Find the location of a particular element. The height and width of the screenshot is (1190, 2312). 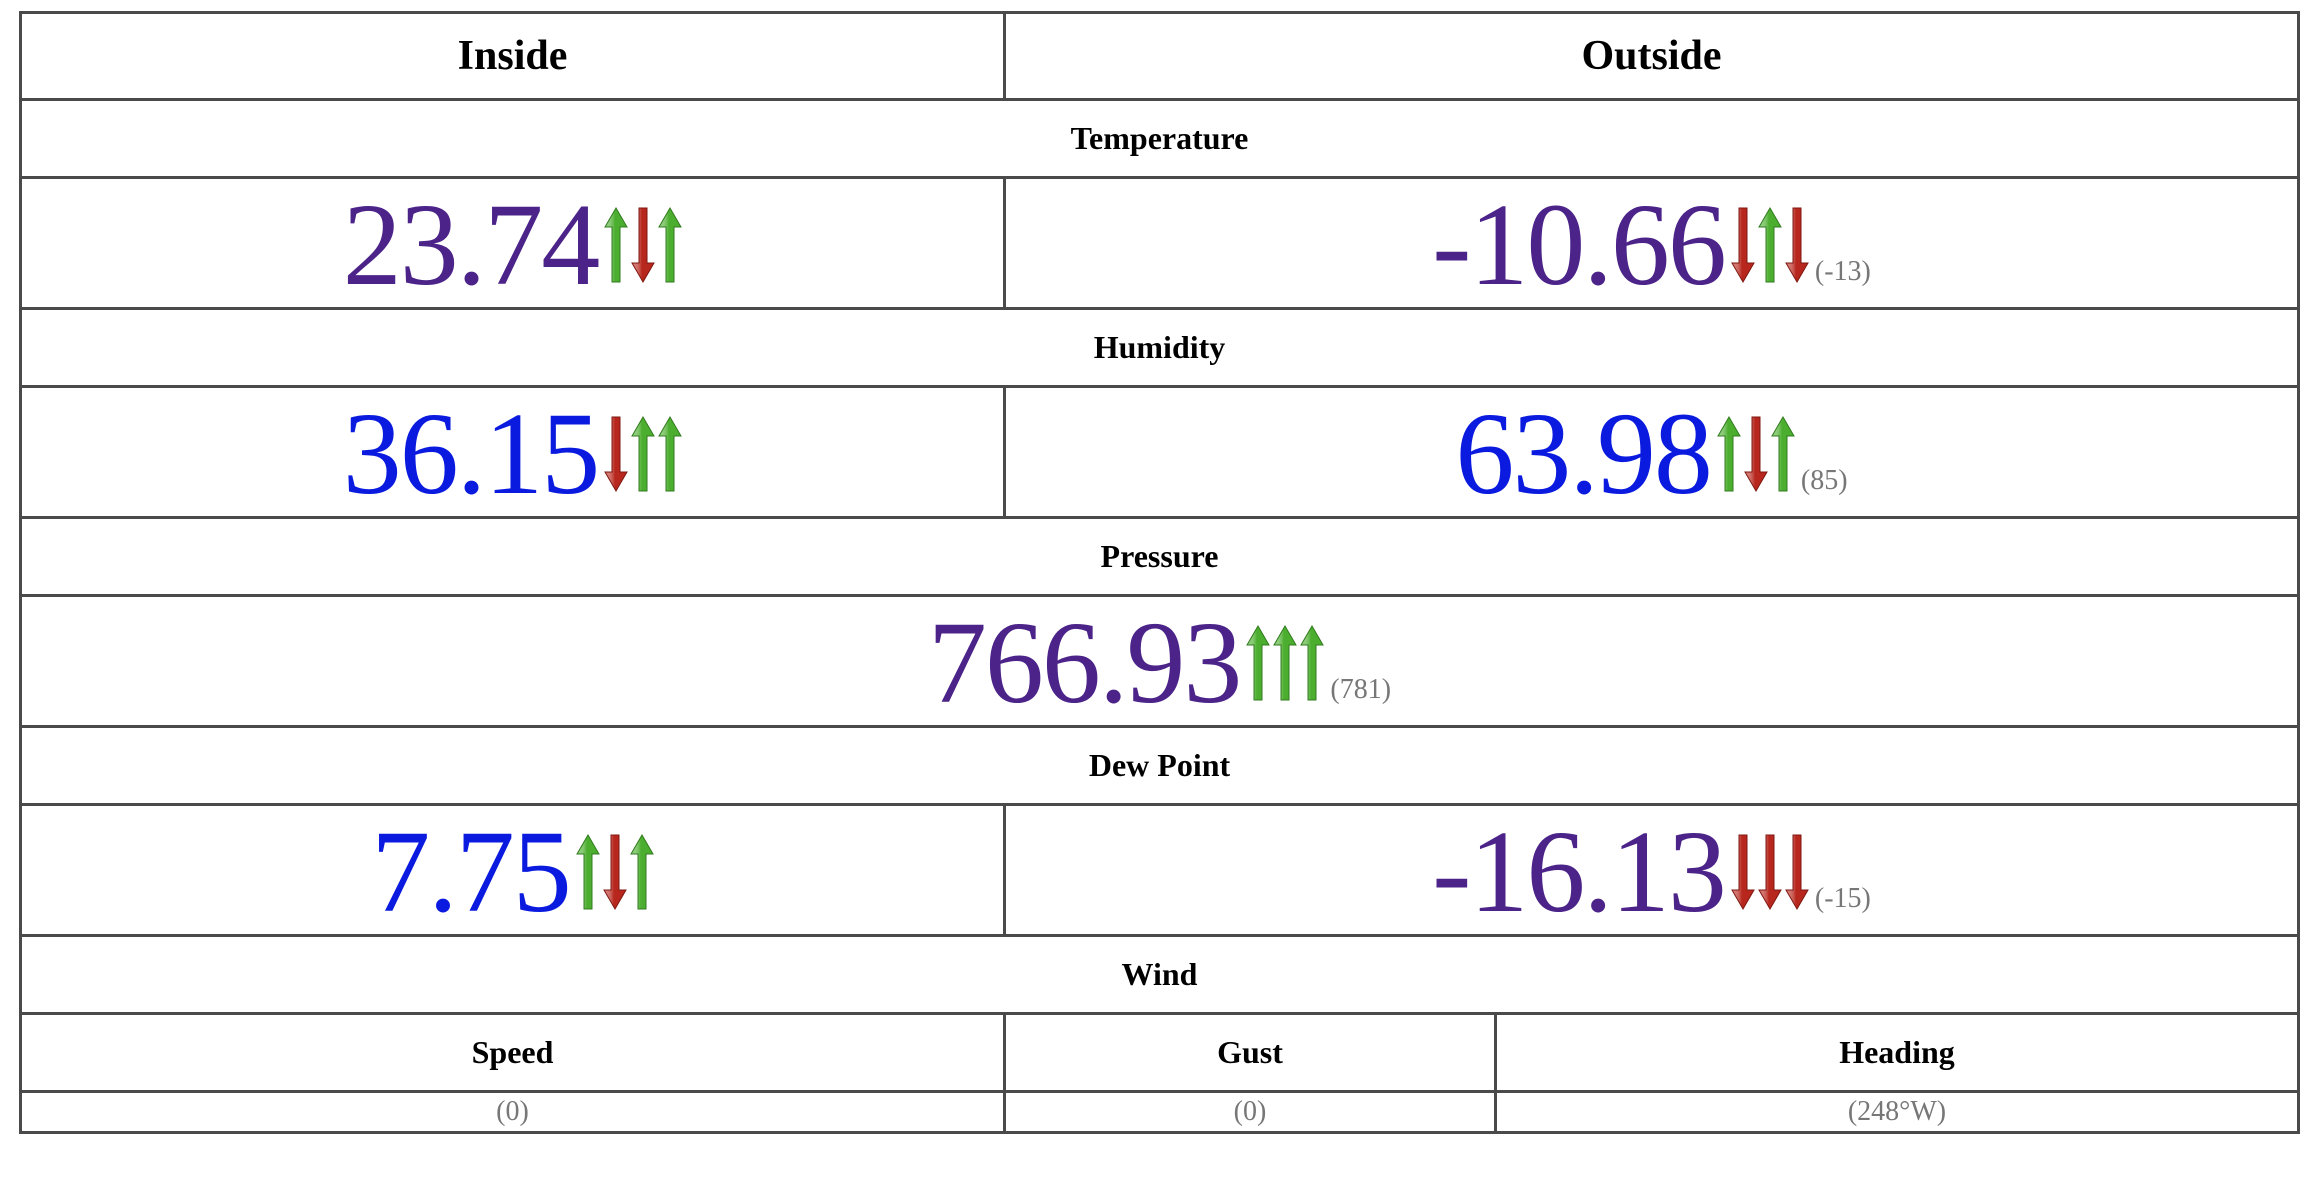

pressure-section-title: Pressure is located at coordinates (1159, 556).